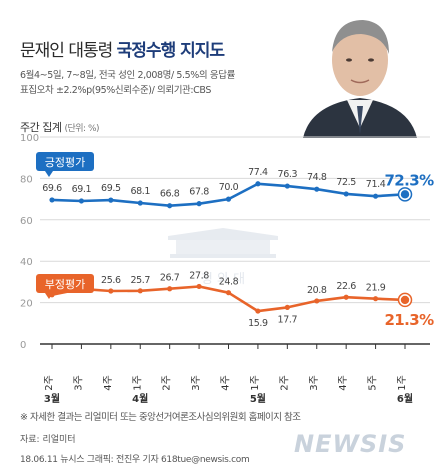  Describe the element at coordinates (346, 286) in the screenshot. I see `data-label: 22.6` at that location.